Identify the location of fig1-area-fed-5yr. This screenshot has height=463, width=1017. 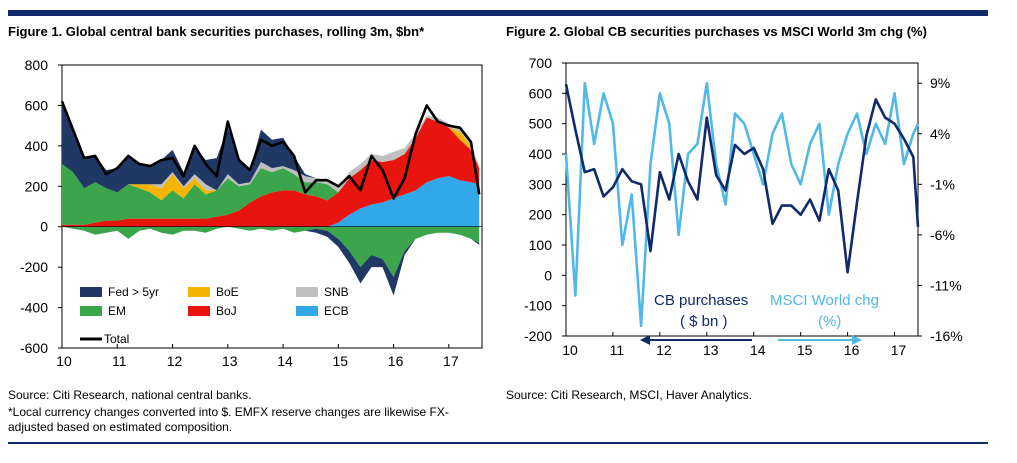
(271, 147).